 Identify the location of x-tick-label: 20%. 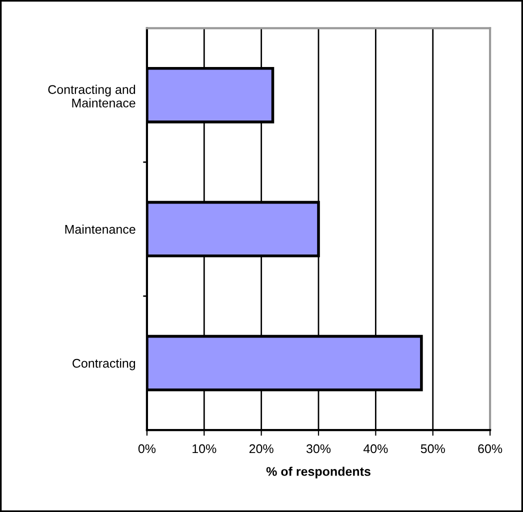
(261, 449).